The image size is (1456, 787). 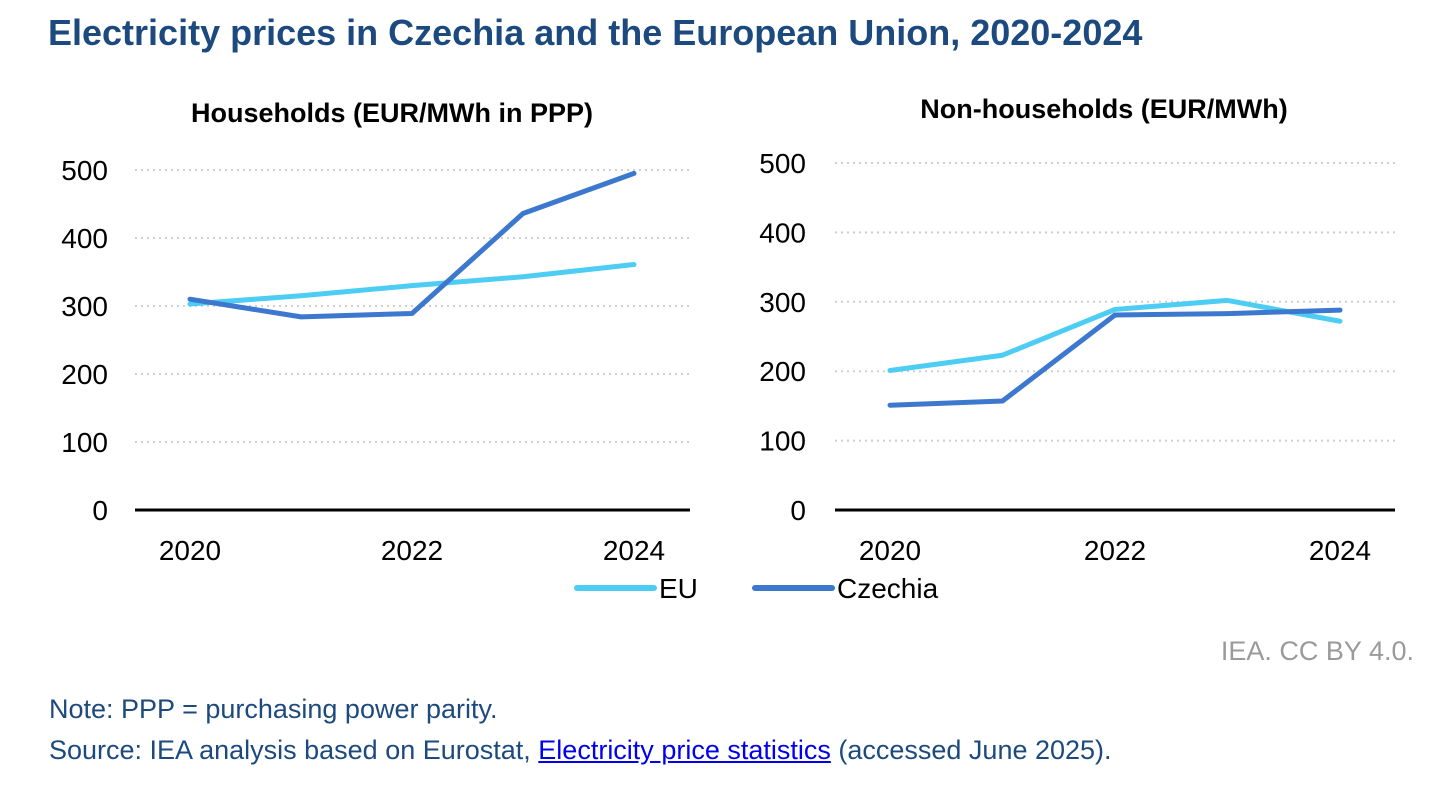 What do you see at coordinates (888, 588) in the screenshot?
I see `legend-label-czechia: Czechia` at bounding box center [888, 588].